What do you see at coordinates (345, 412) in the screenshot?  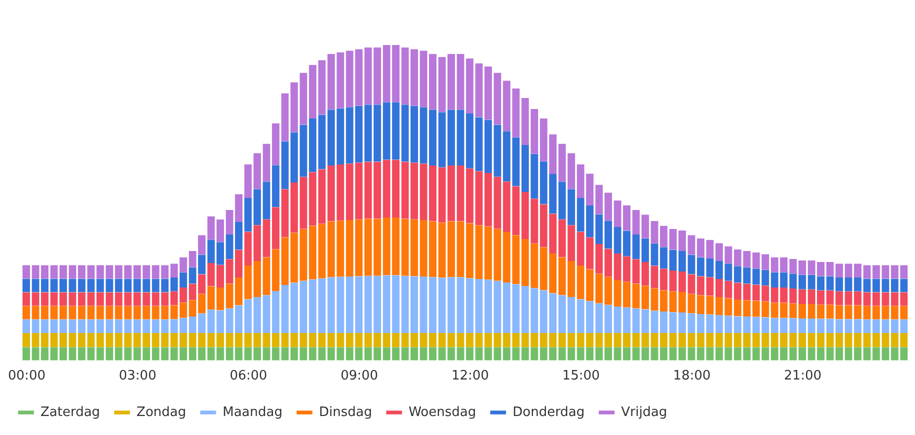 I see `legend-label: Dinsdag` at bounding box center [345, 412].